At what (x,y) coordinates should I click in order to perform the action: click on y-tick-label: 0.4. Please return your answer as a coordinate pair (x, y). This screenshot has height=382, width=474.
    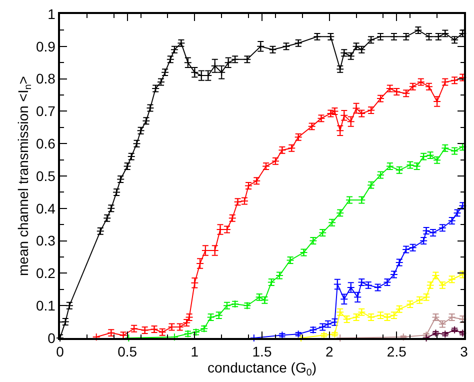
    Looking at the image, I should click on (46, 208).